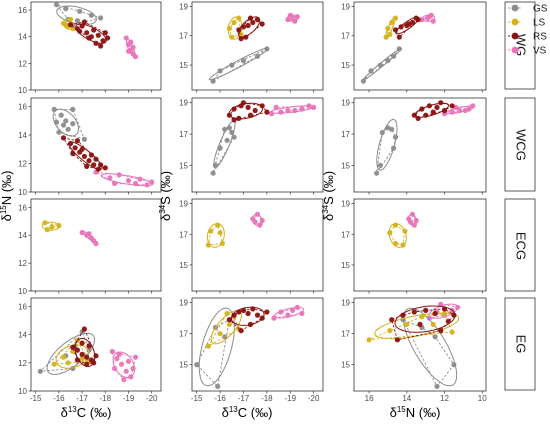  Describe the element at coordinates (22, 306) in the screenshot. I see `y-tick-label: 16` at that location.